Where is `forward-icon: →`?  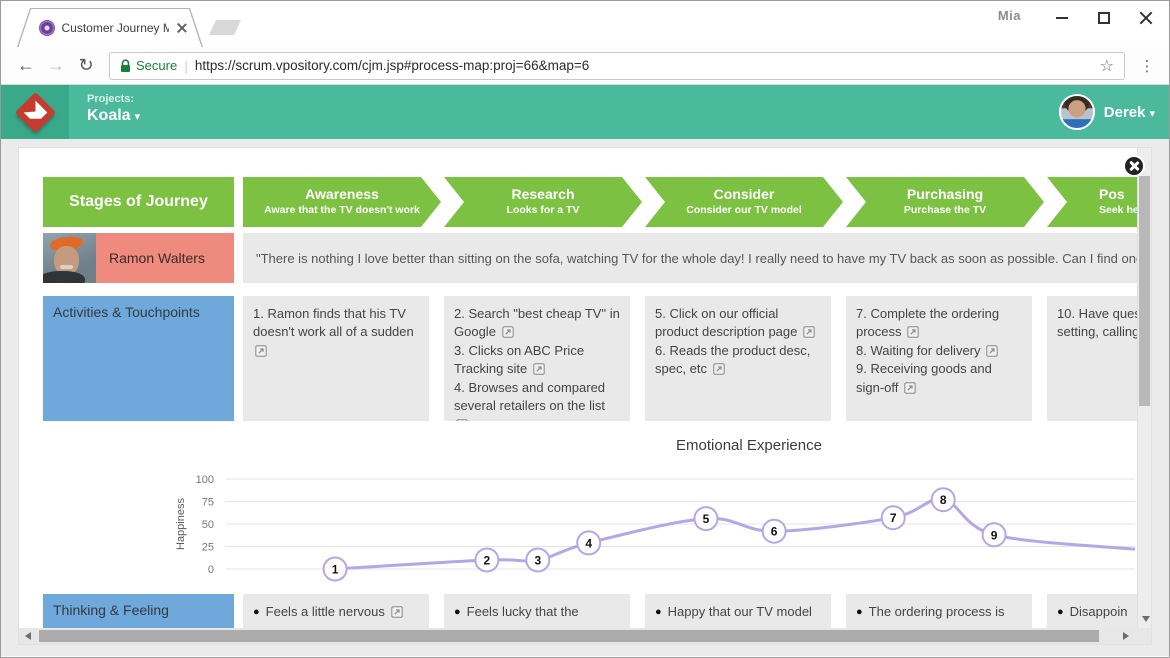 forward-icon: → is located at coordinates (56, 65).